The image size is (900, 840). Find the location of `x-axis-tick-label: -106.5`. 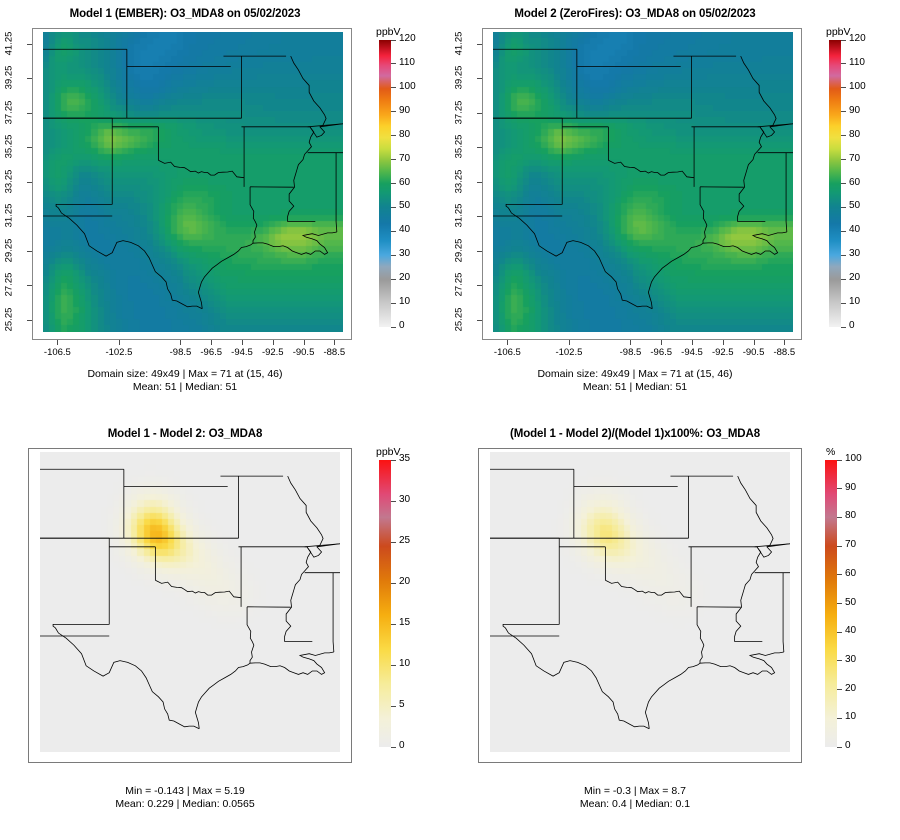

x-axis-tick-label: -106.5 is located at coordinates (57, 352).